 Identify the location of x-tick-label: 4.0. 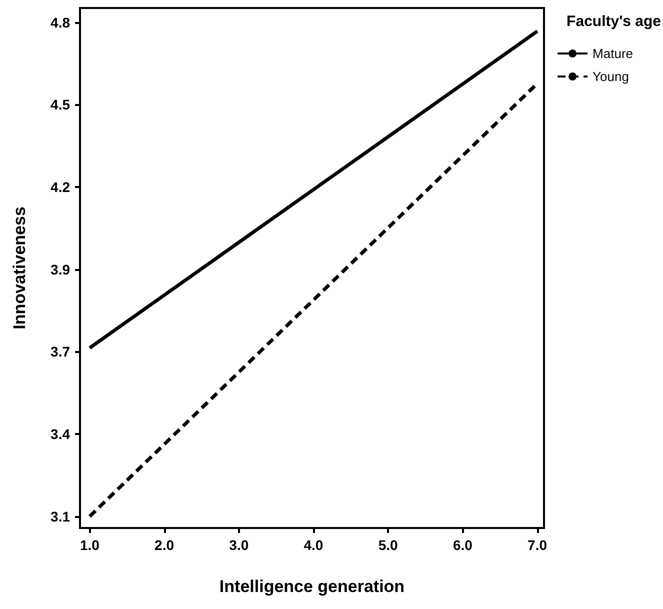
(314, 545).